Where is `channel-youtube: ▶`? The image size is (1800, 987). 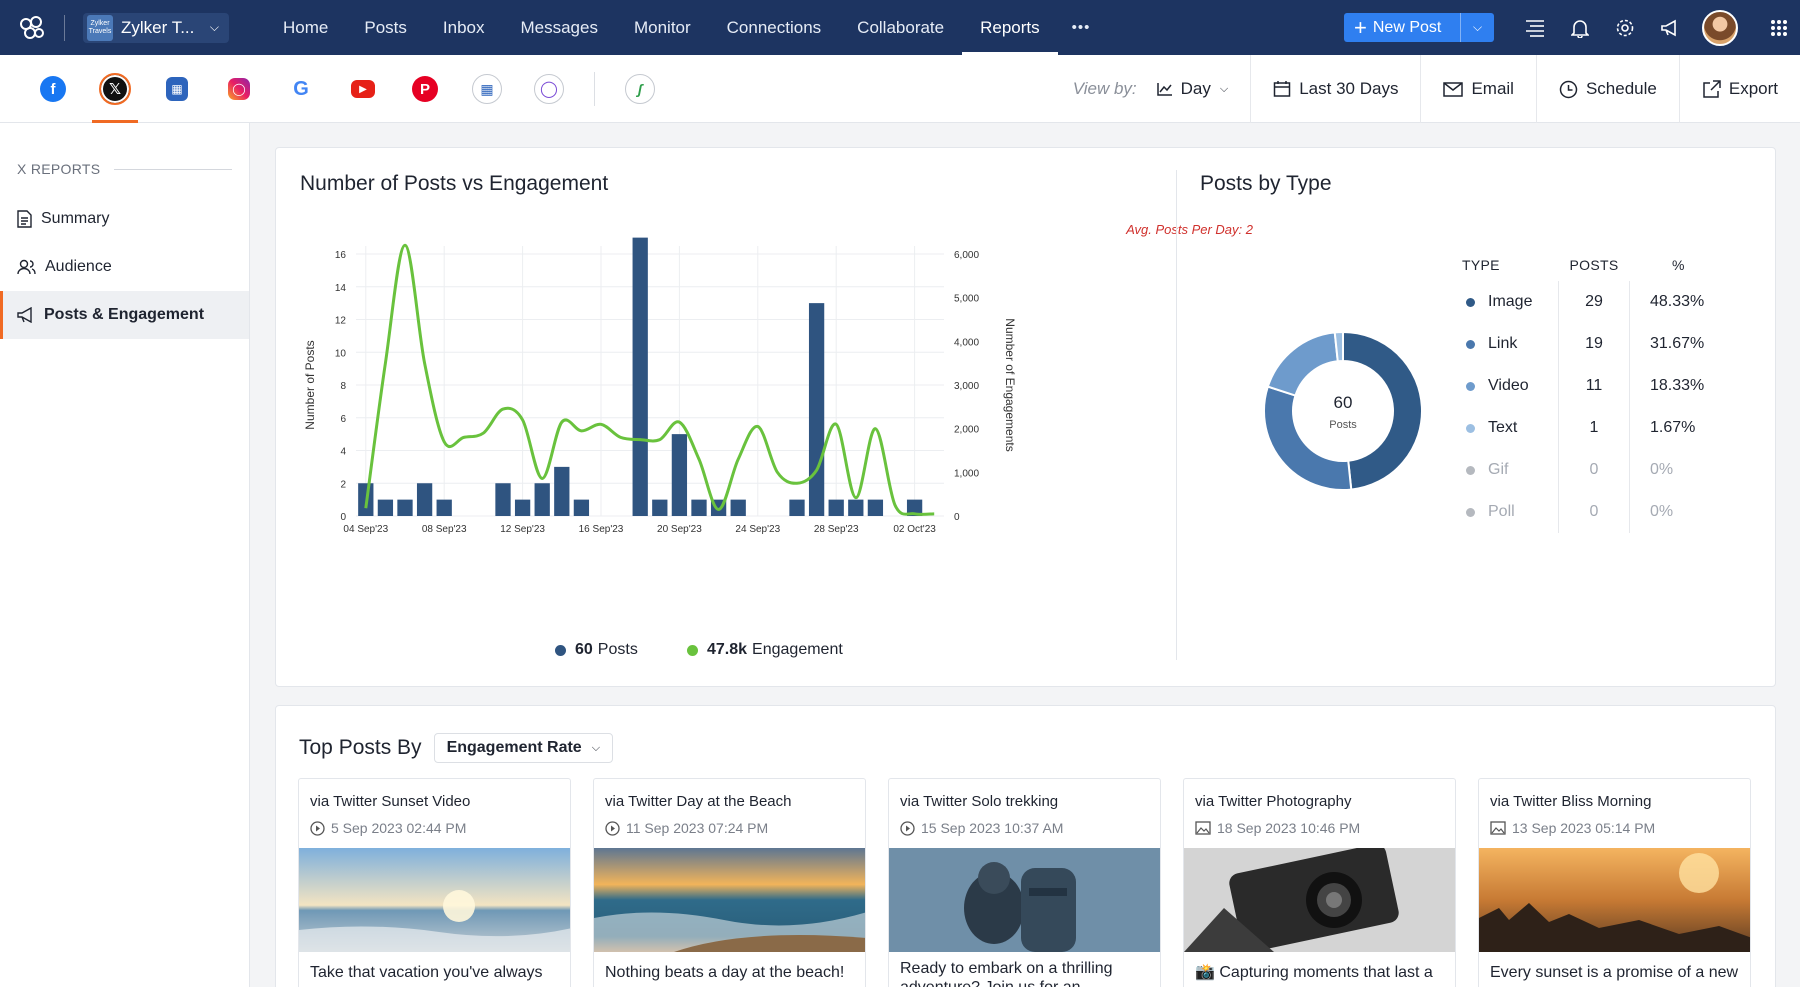
channel-youtube: ▶ is located at coordinates (363, 89).